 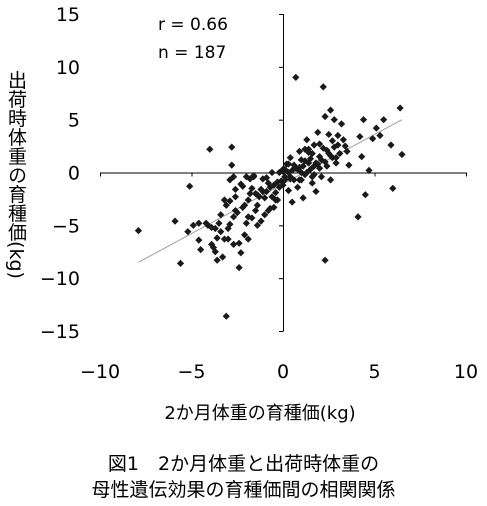 I want to click on figure-caption-line2: 母性遺伝効果の育種価間の相関関係, so click(x=243, y=490).